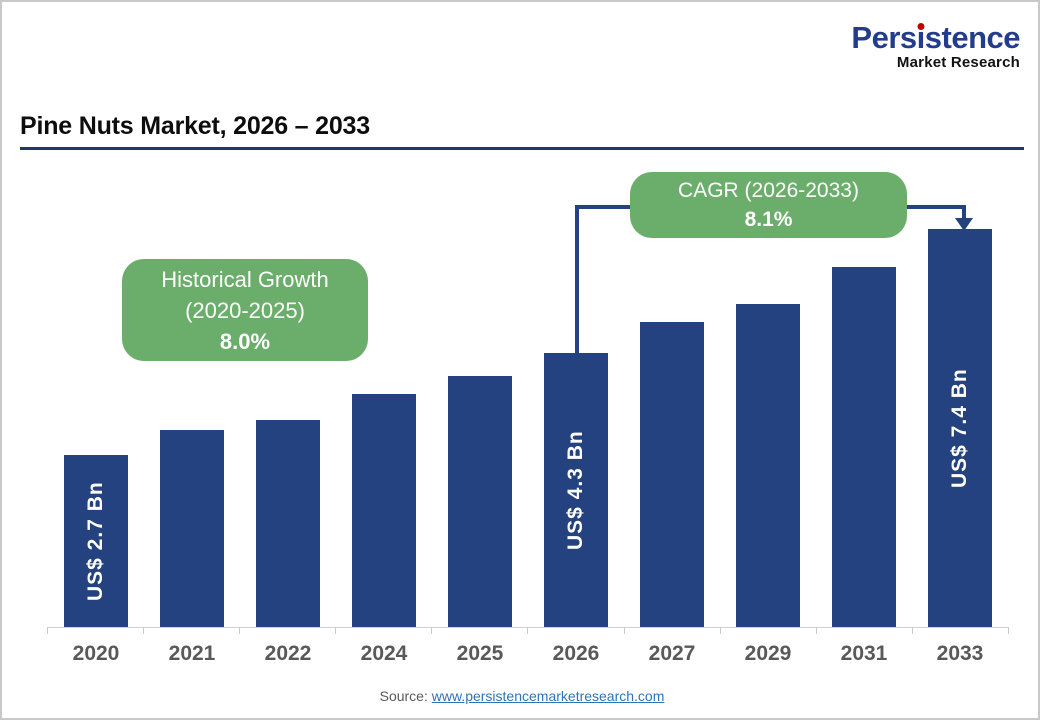 Image resolution: width=1040 pixels, height=720 pixels. Describe the element at coordinates (768, 653) in the screenshot. I see `x-axis-label-2029: 2029` at that location.